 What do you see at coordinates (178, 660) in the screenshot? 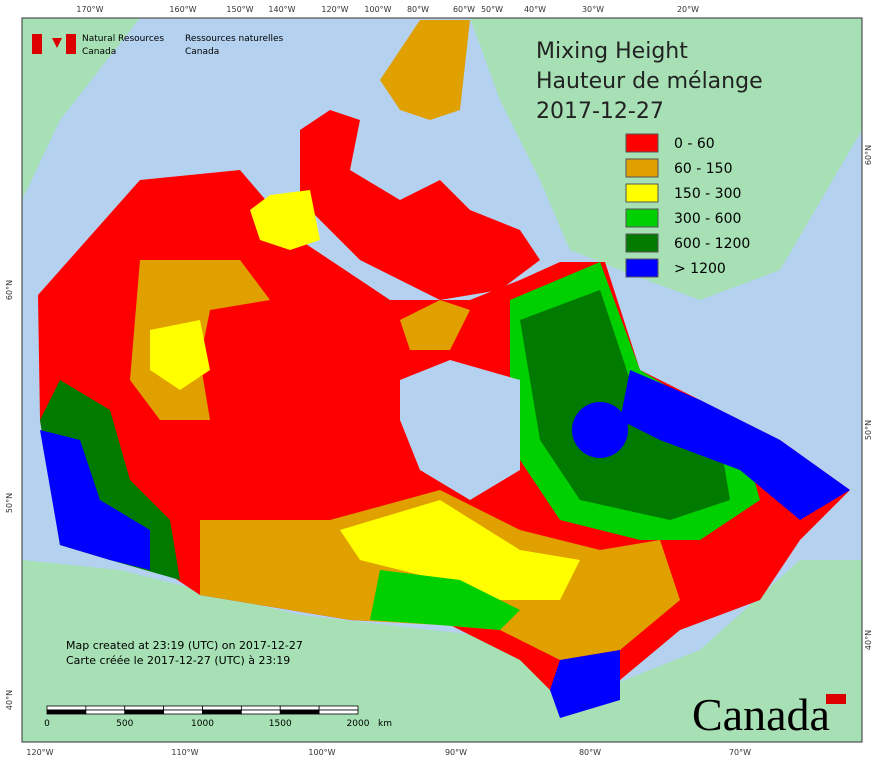
I see `credit-fr: Carte créée le 2017-12-27 (UTC) à 23:19` at bounding box center [178, 660].